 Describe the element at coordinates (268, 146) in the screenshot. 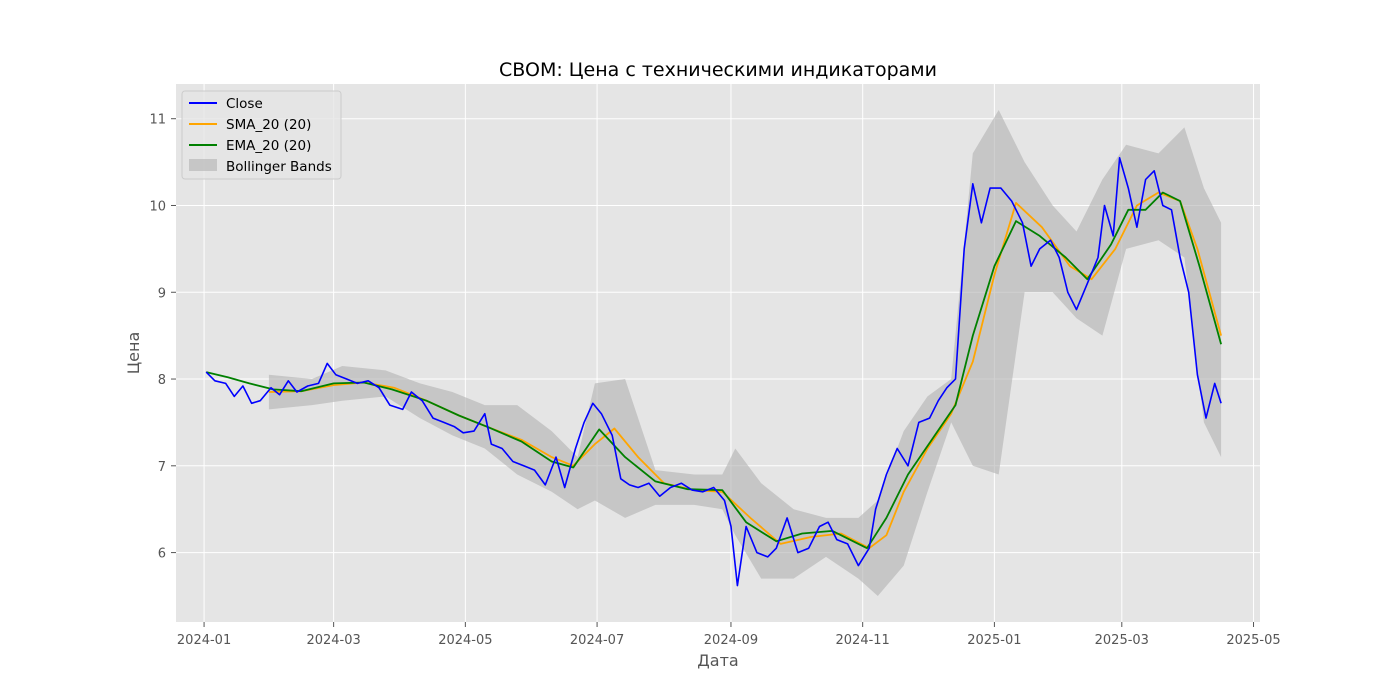

I see `legend-label-ema: EMA_20 (20)` at that location.